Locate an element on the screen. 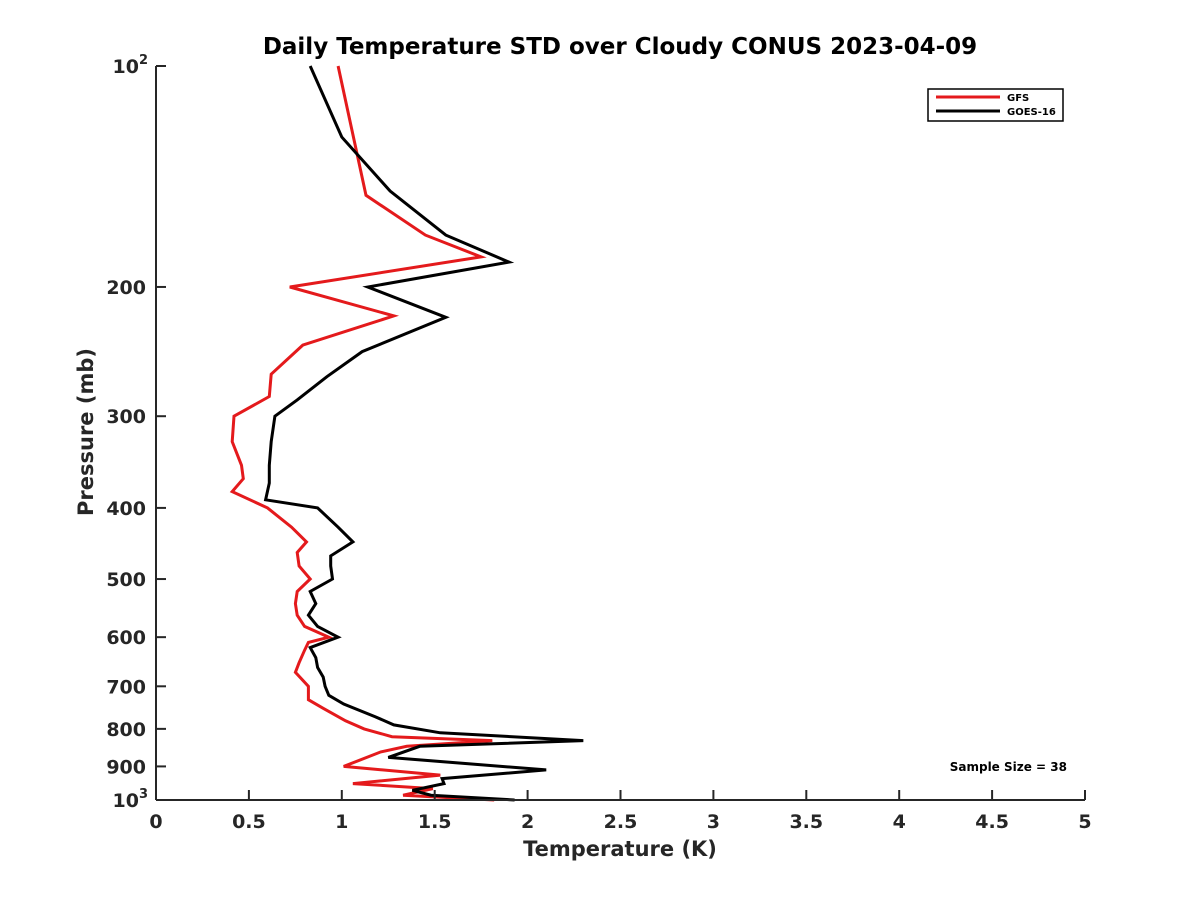 This screenshot has width=1200, height=900. legend-box is located at coordinates (995, 105).